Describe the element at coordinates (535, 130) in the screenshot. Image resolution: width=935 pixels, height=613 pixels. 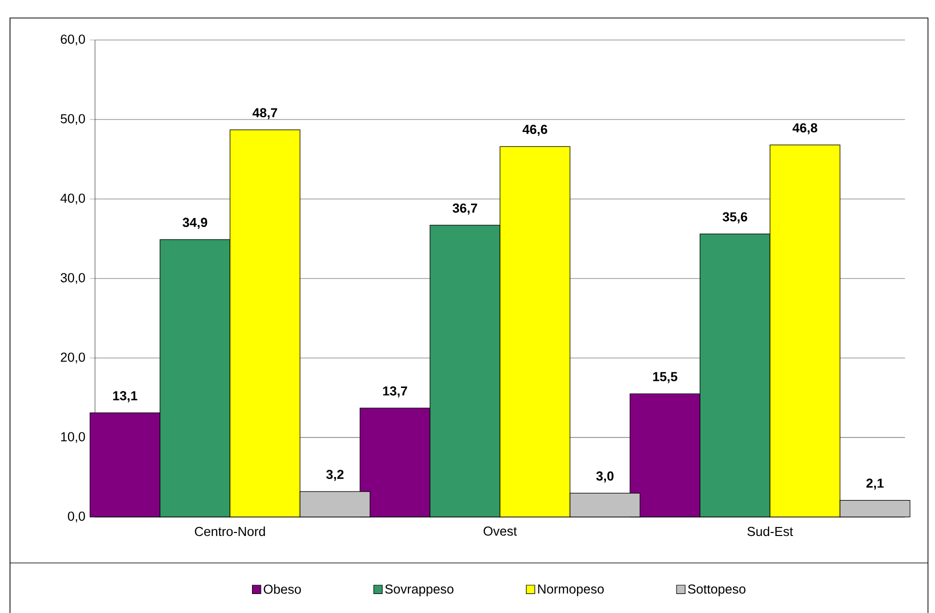
I see `data-label: 46,6` at that location.